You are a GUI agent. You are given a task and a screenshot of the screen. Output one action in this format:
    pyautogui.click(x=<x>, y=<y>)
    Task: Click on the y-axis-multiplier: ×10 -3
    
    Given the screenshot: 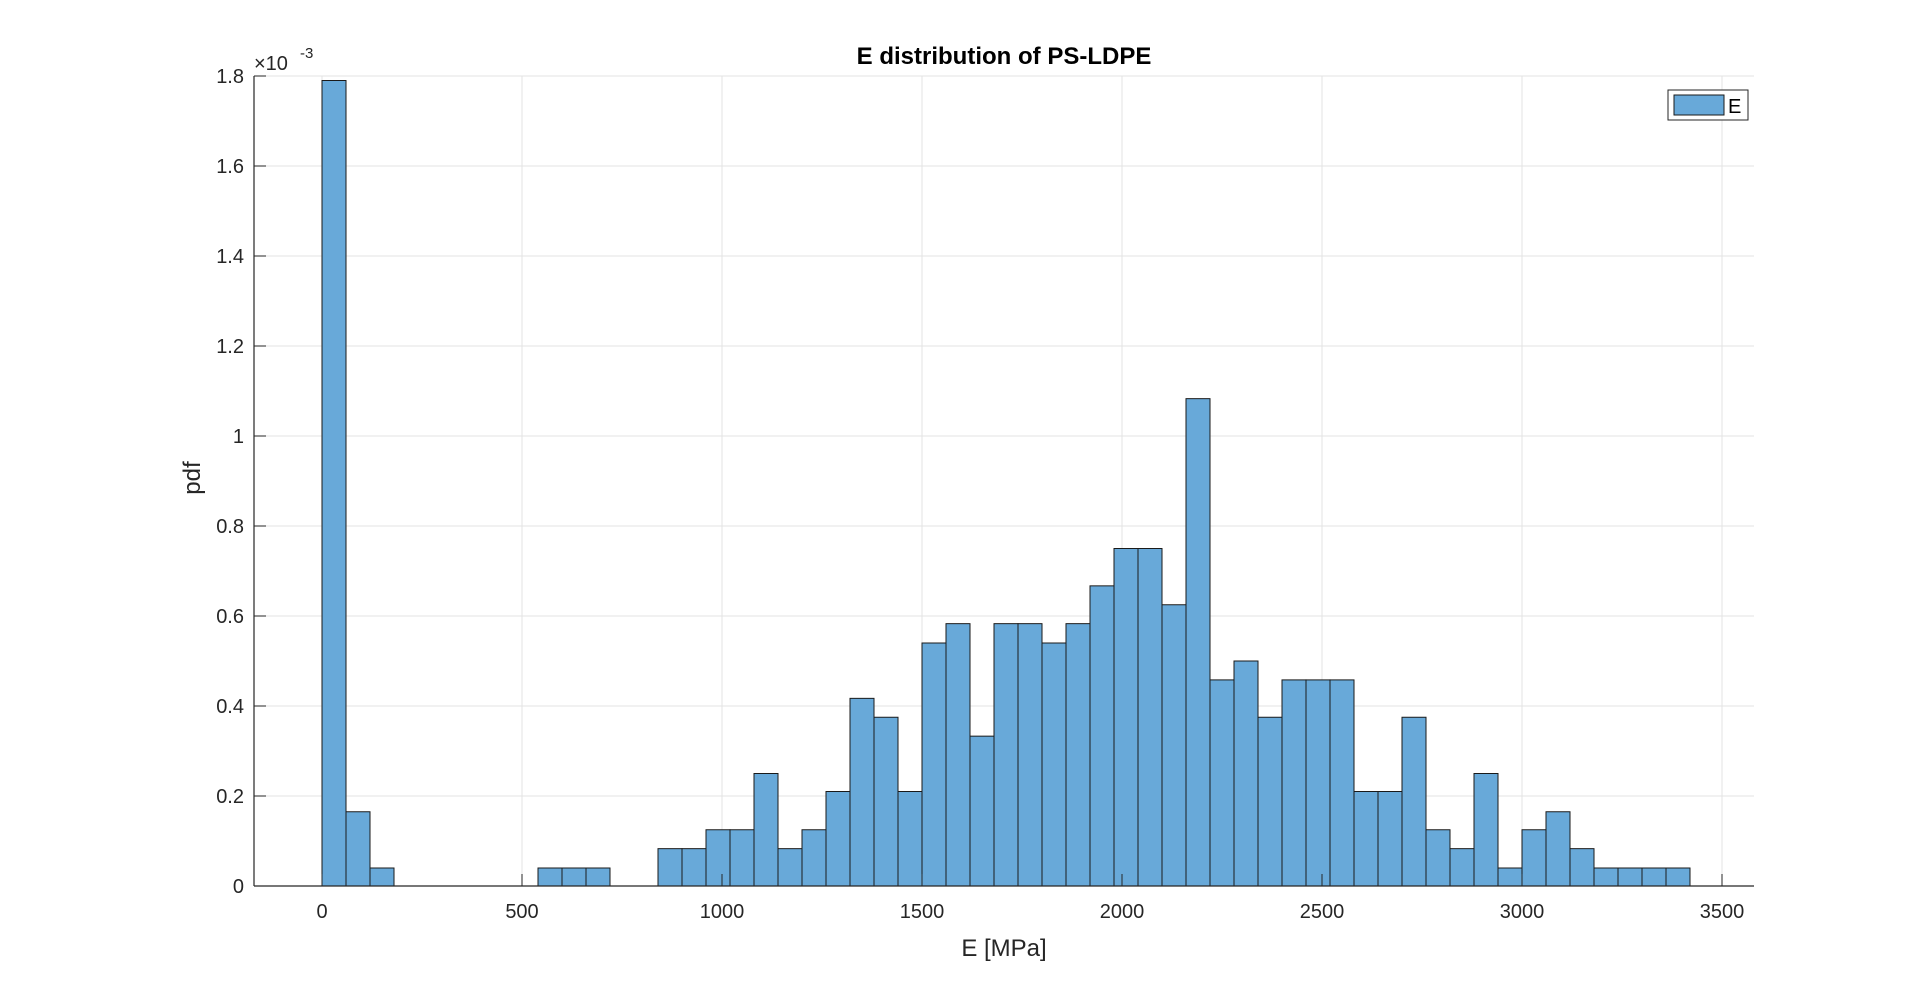 What is the action you would take?
    pyautogui.click(x=283, y=60)
    